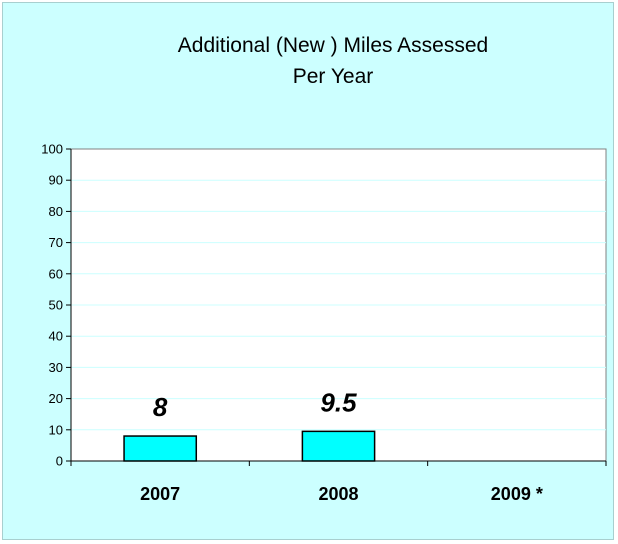 This screenshot has width=618, height=544. I want to click on data-label: 8, so click(160, 407).